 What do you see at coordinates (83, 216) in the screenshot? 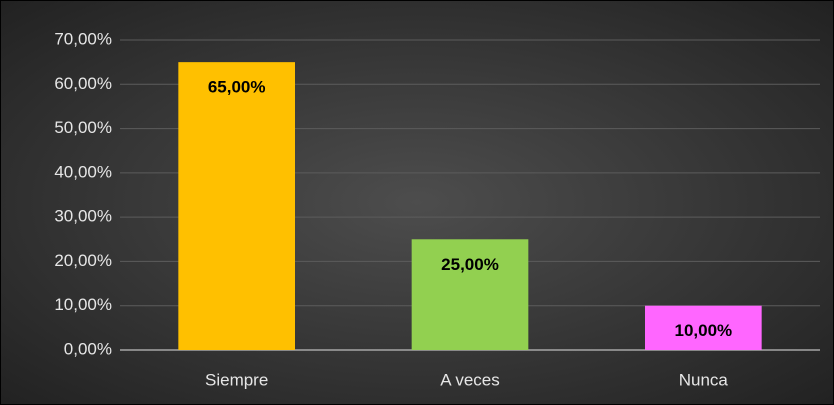
I see `y-tick-label: 30,00%` at bounding box center [83, 216].